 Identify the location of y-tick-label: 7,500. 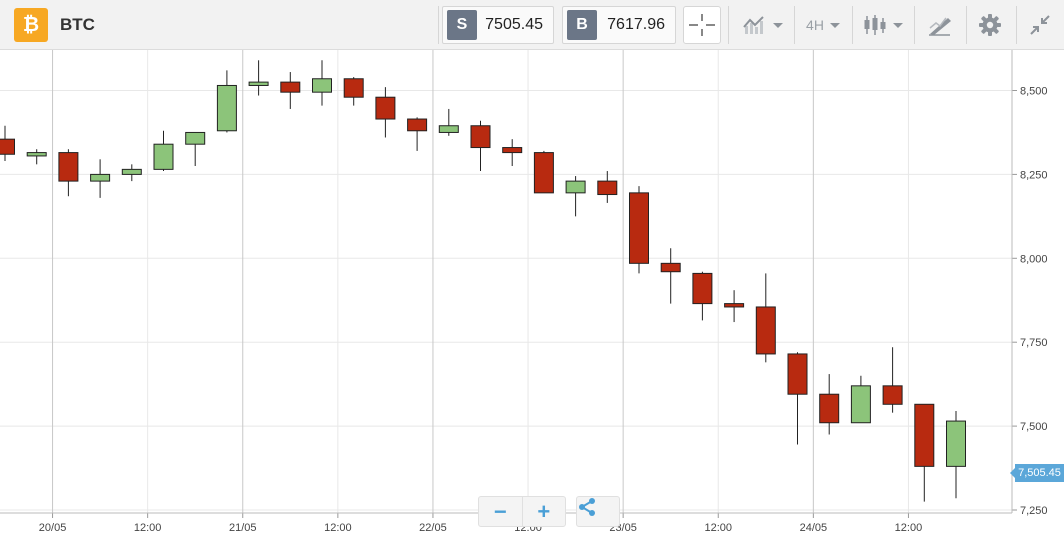
(1034, 427).